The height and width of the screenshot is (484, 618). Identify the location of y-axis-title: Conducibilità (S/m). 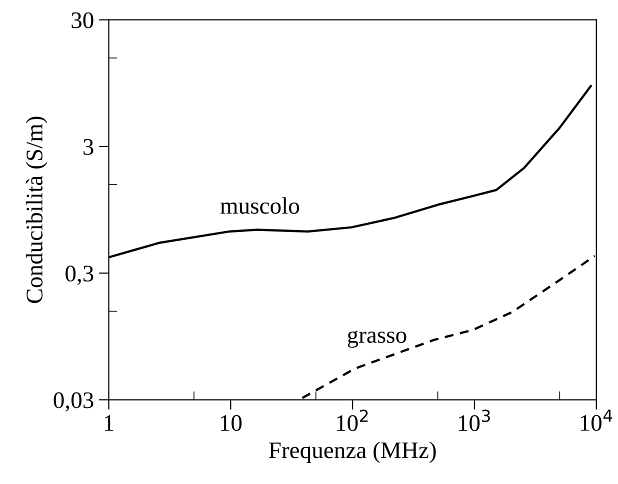
(37, 209).